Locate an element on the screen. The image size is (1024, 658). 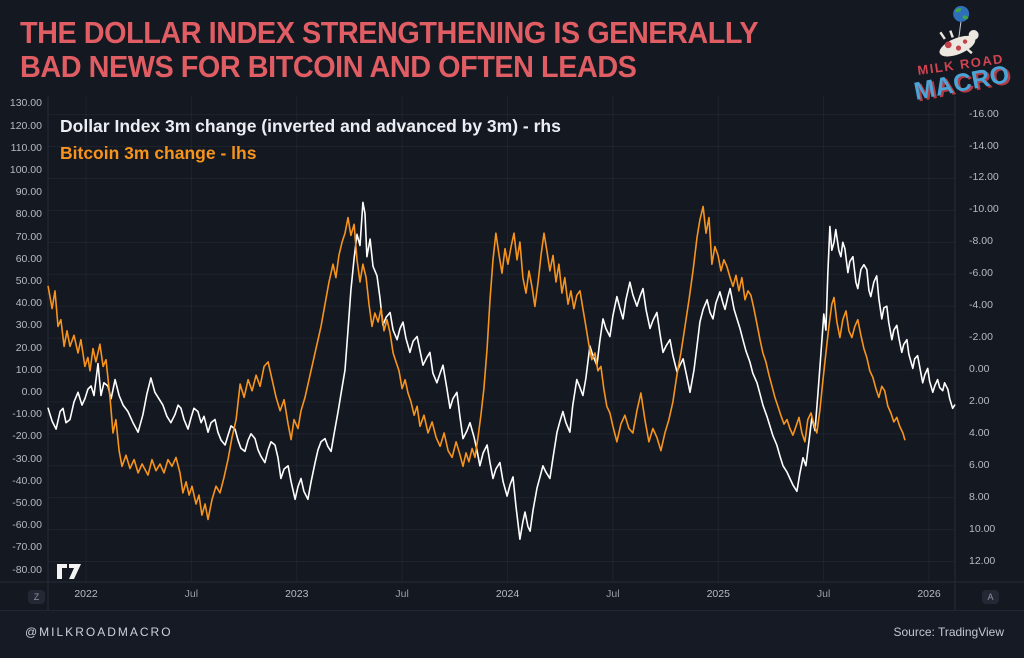
milk-road-macro-logo: MILK ROAD MACRO is located at coordinates (960, 55).